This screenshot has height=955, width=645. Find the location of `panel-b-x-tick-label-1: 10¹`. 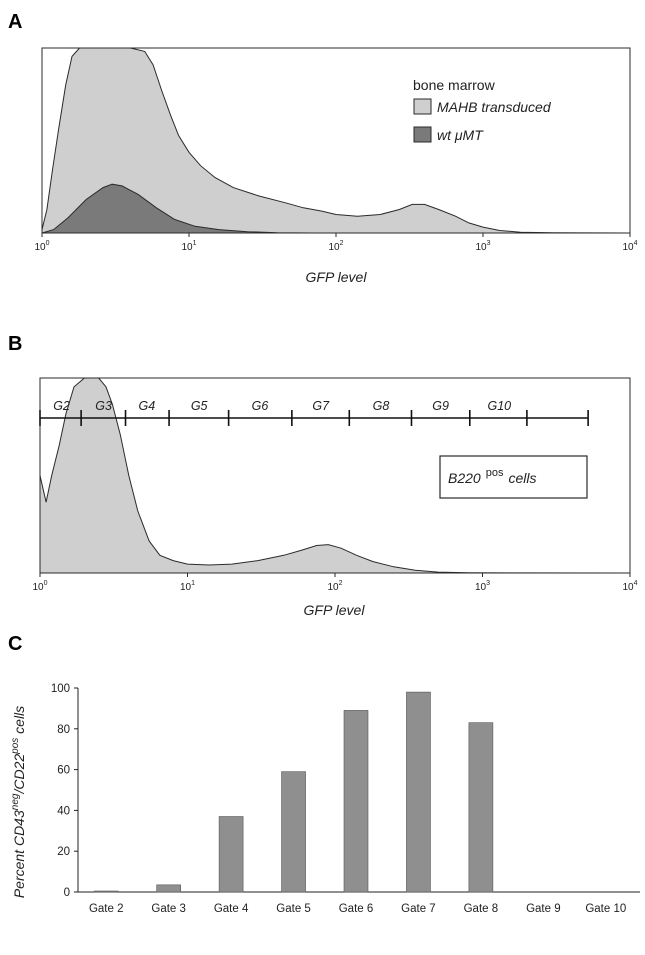

panel-b-x-tick-label-1: 10¹ is located at coordinates (187, 586).